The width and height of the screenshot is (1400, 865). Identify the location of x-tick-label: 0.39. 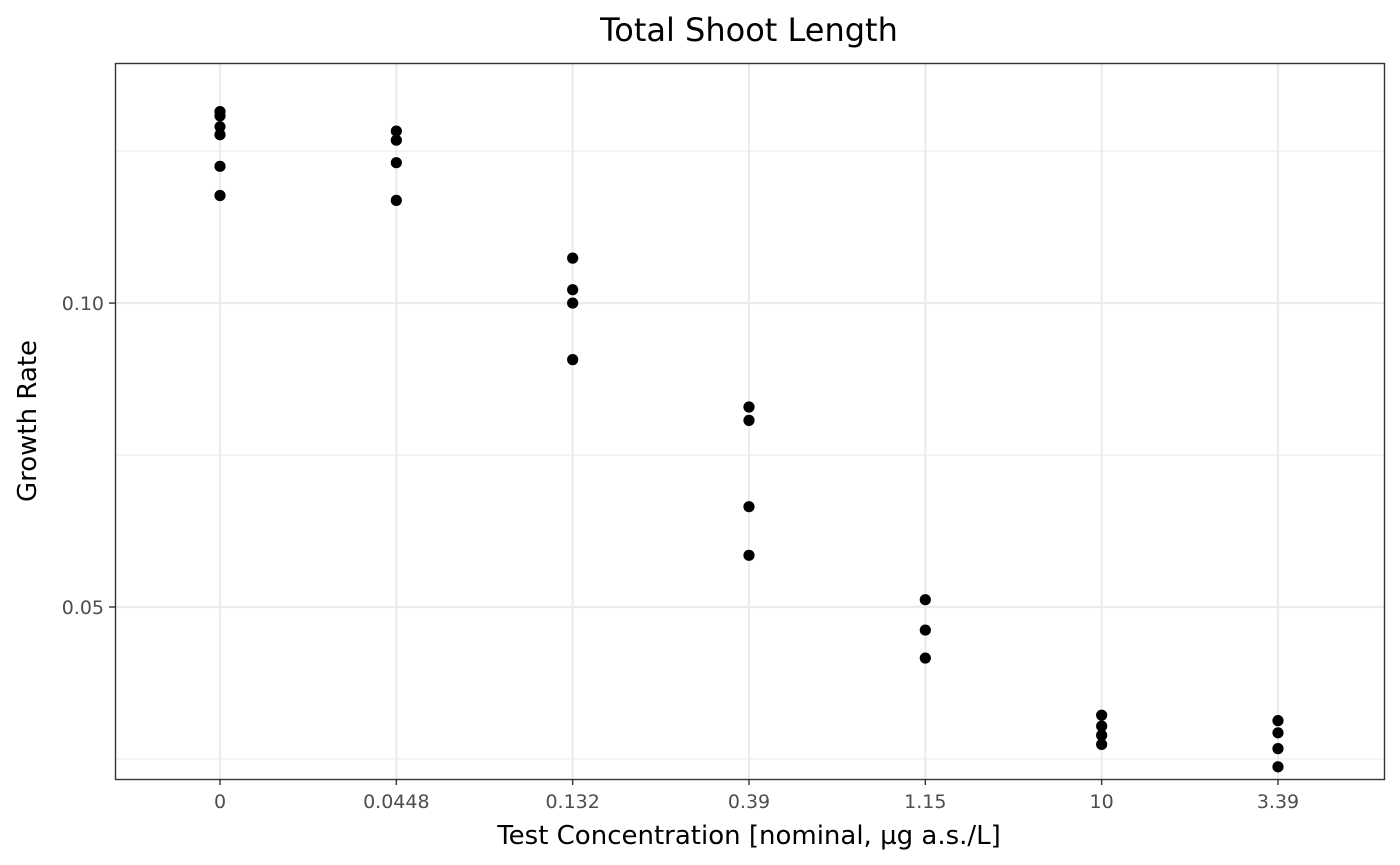
(749, 802).